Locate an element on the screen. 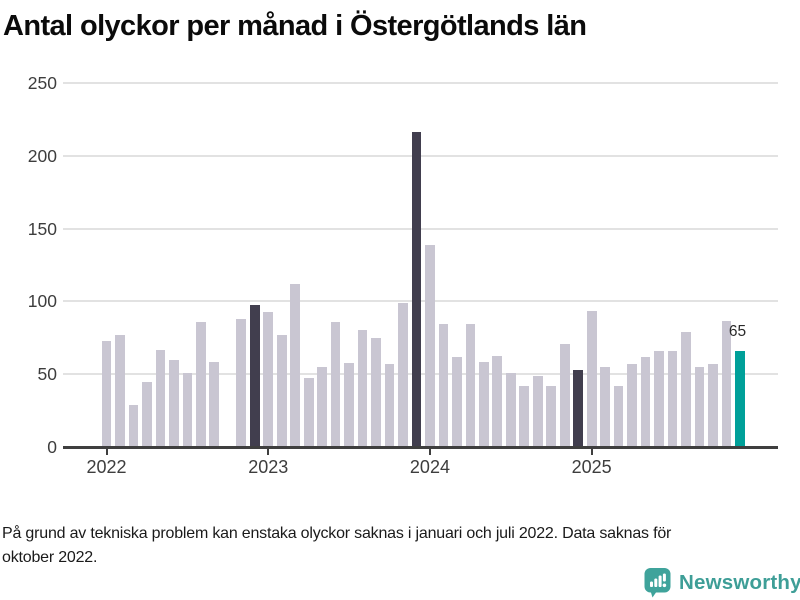  newsworthy-logo-text: Newsworthy is located at coordinates (739, 582).